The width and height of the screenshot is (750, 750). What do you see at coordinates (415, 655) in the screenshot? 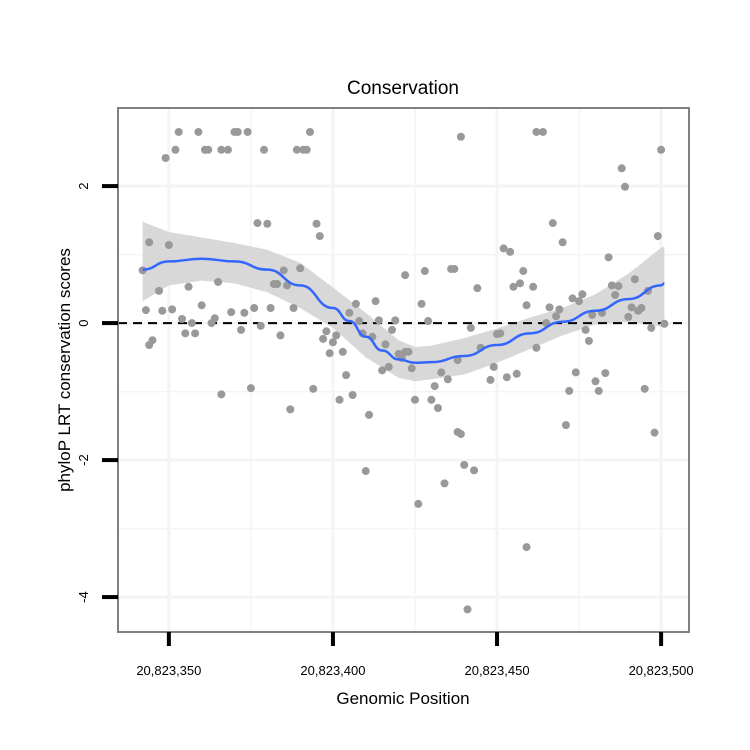
I see `x-axis: 20,823,350 20,823,400 20,823,450 20,823,500` at bounding box center [415, 655].